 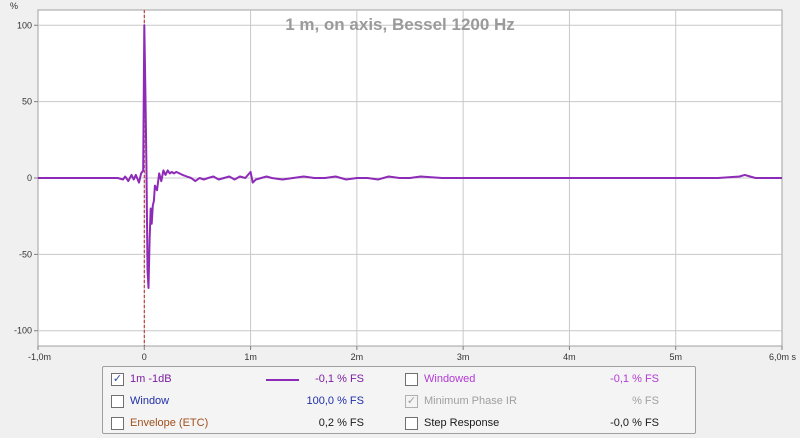 I want to click on legend-label-minimum-phase-ir: Minimum Phase IR, so click(x=470, y=401).